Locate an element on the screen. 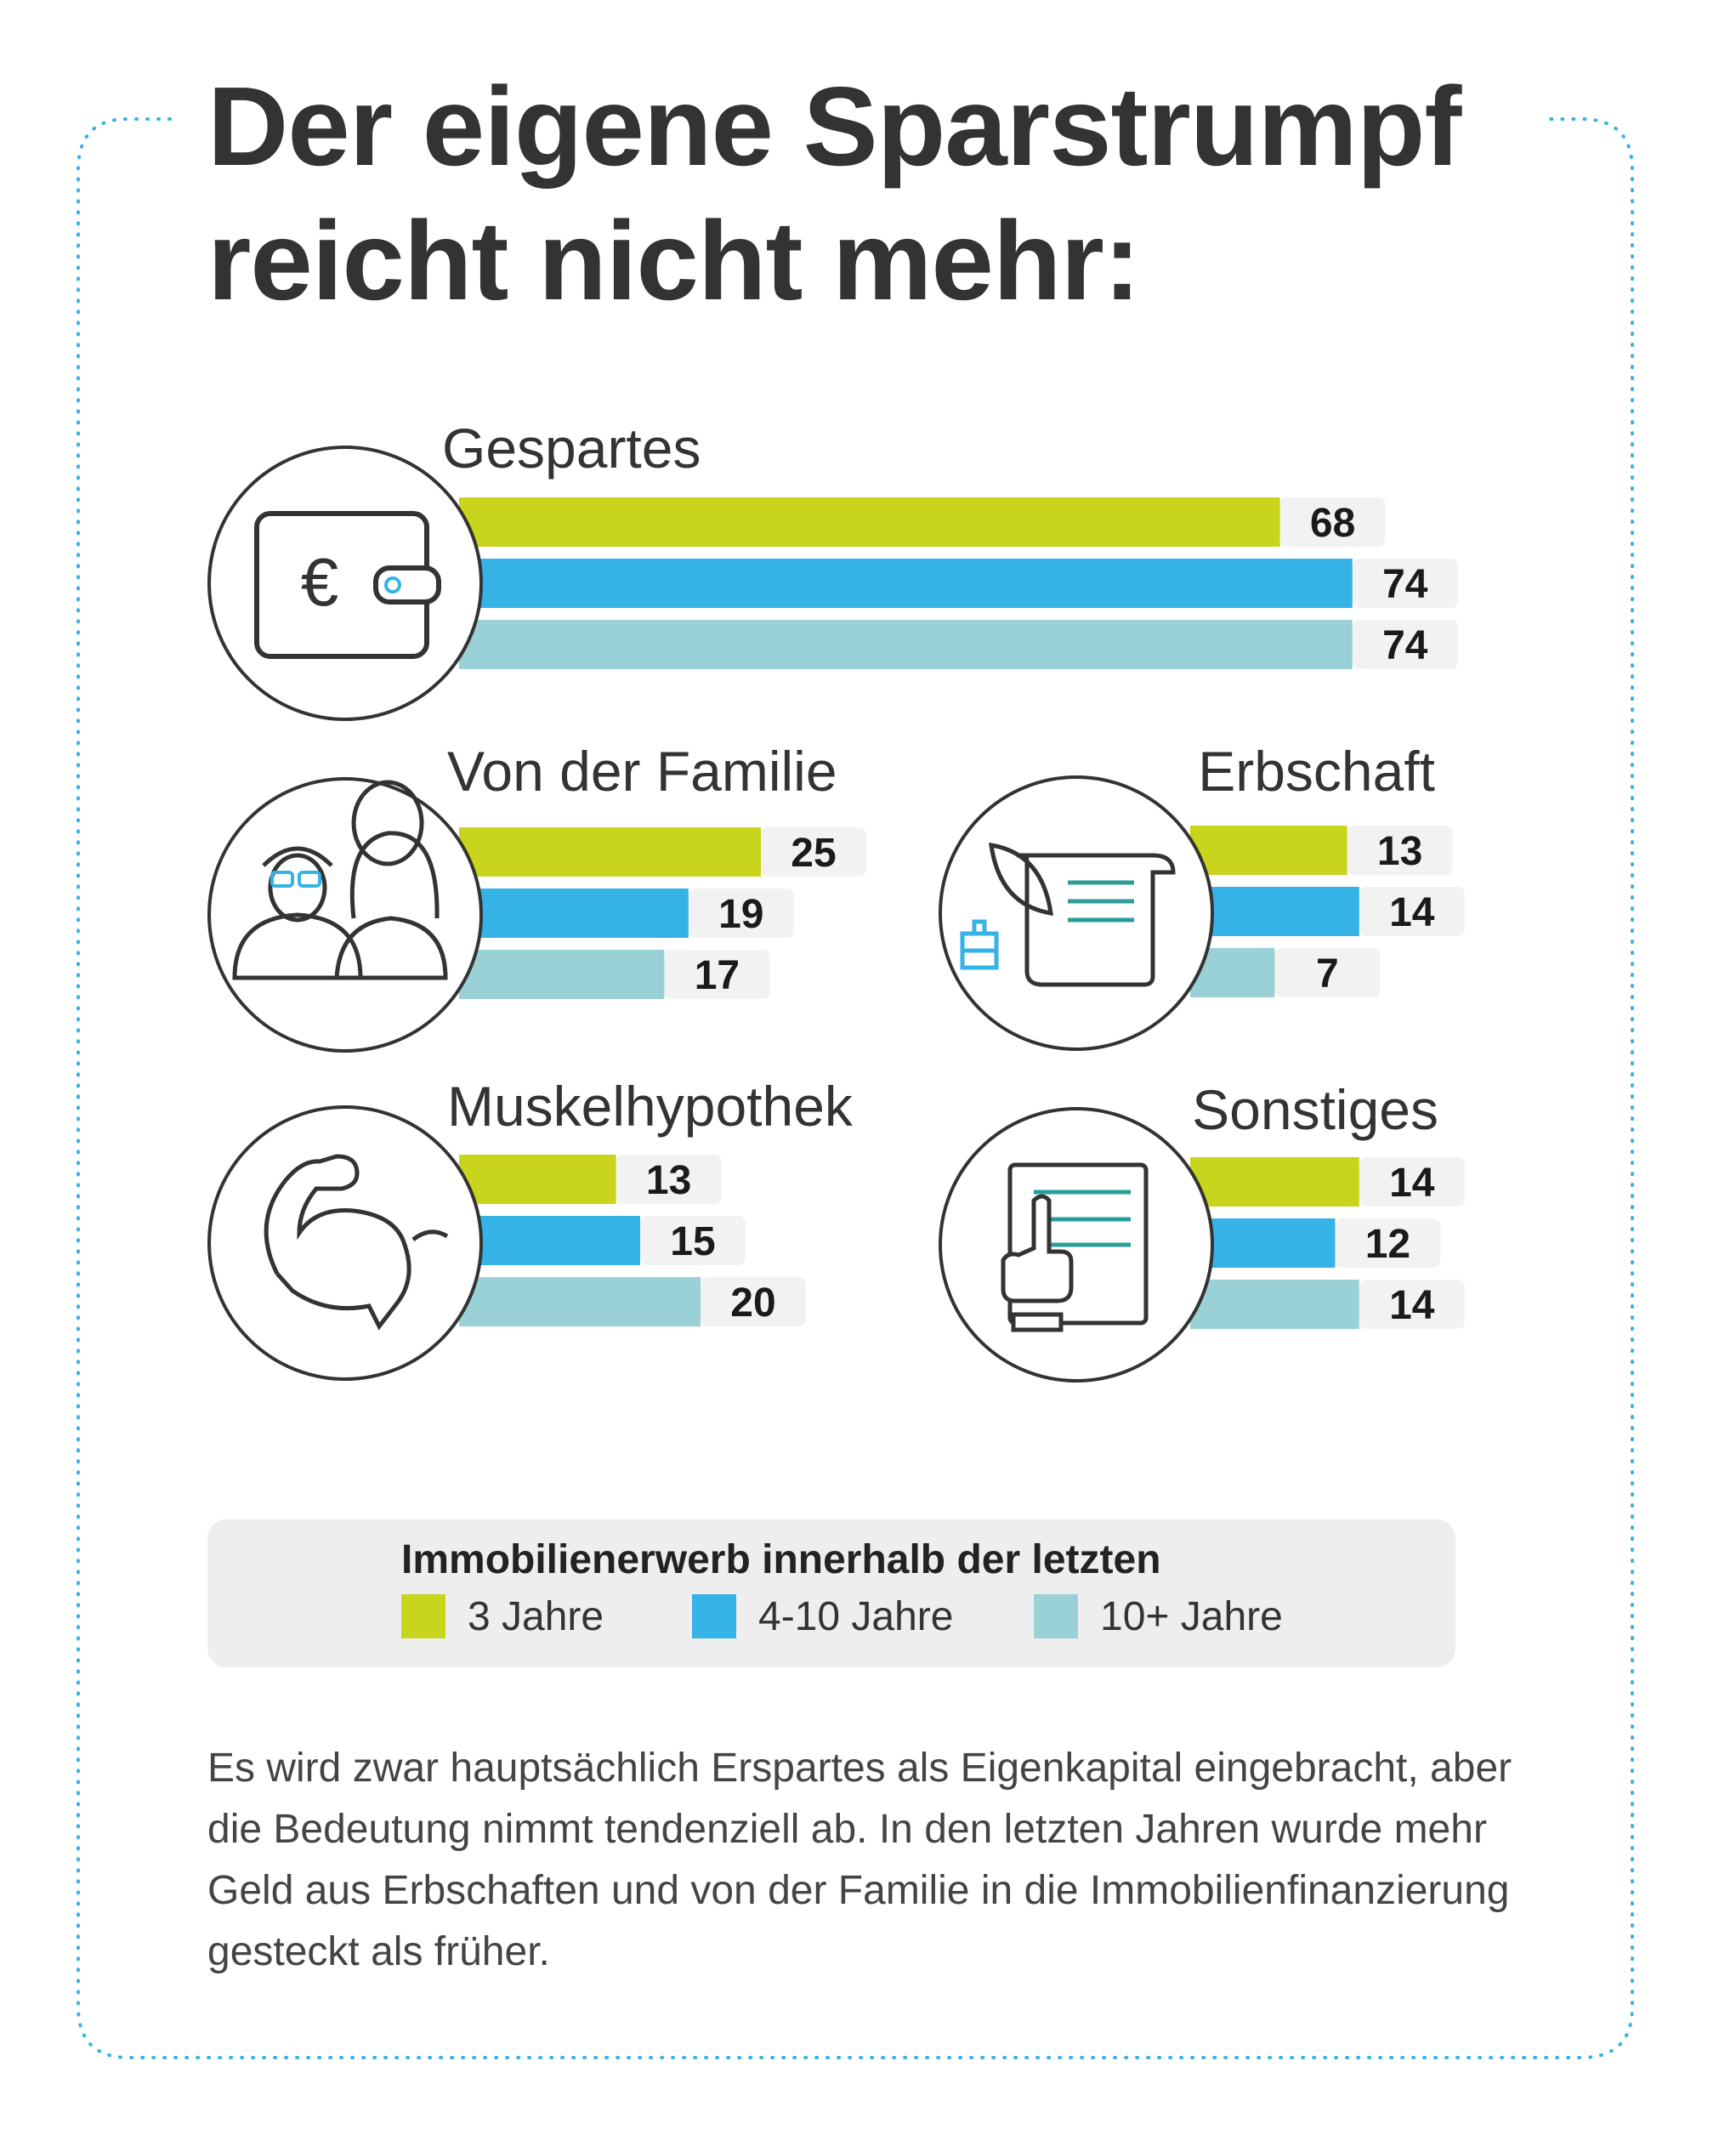 The height and width of the screenshot is (2152, 1736). bar-erbschaft-4-10-jahre is located at coordinates (1275, 911).